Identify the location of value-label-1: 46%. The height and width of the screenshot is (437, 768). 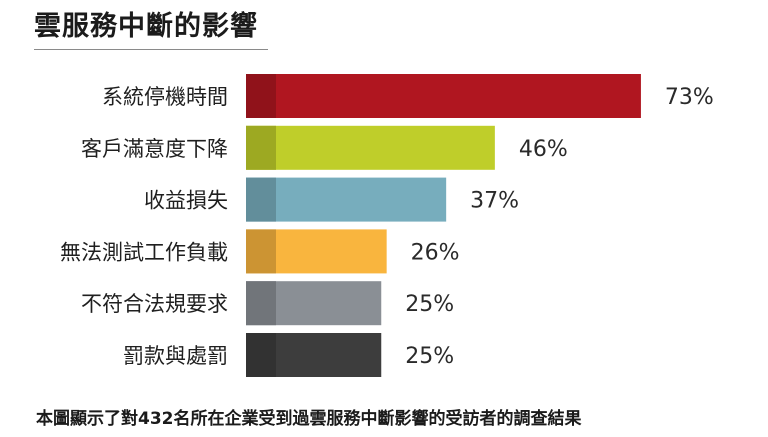
(543, 149).